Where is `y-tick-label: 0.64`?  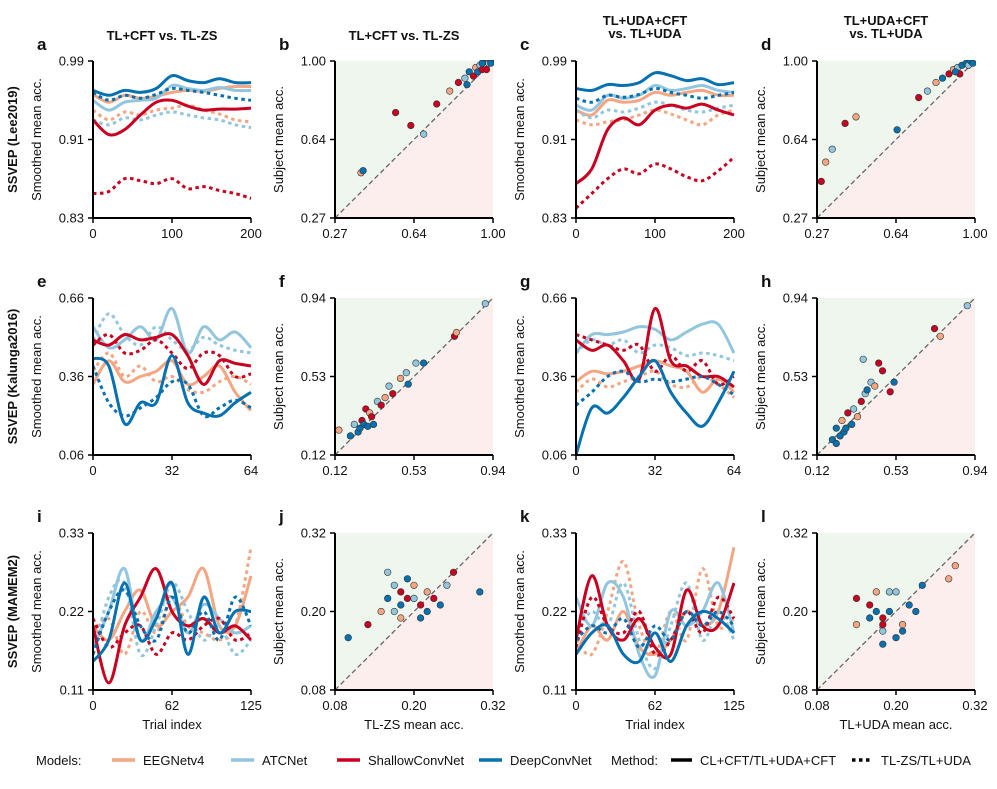
y-tick-label: 0.64 is located at coordinates (795, 139).